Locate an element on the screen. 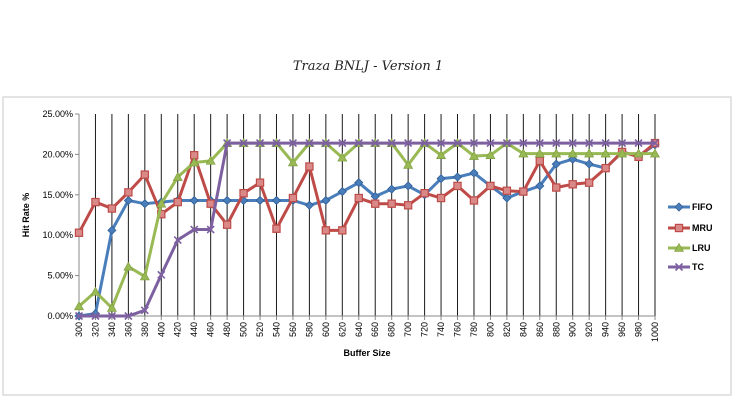 This screenshot has height=400, width=736. chart-title: Traza BNLJ - Version 1 is located at coordinates (368, 66).